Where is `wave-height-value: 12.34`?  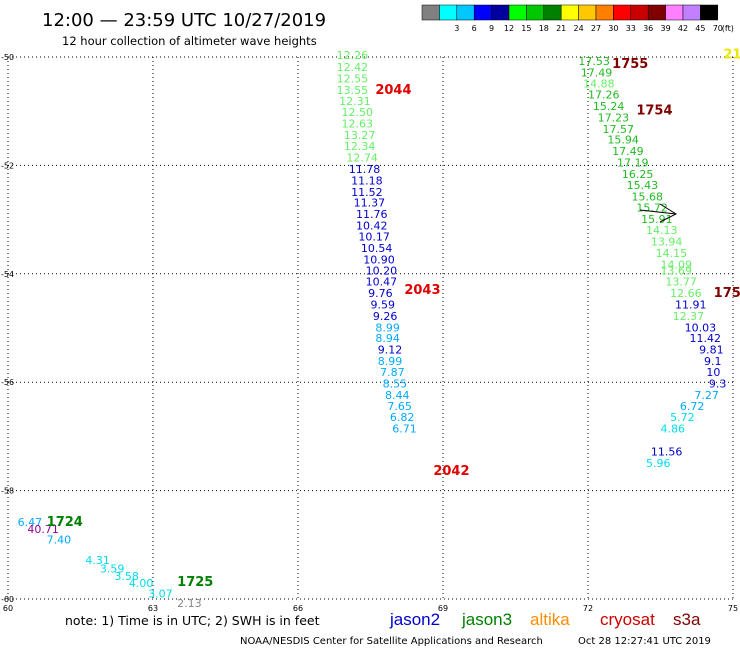 wave-height-value: 12.34 is located at coordinates (360, 146).